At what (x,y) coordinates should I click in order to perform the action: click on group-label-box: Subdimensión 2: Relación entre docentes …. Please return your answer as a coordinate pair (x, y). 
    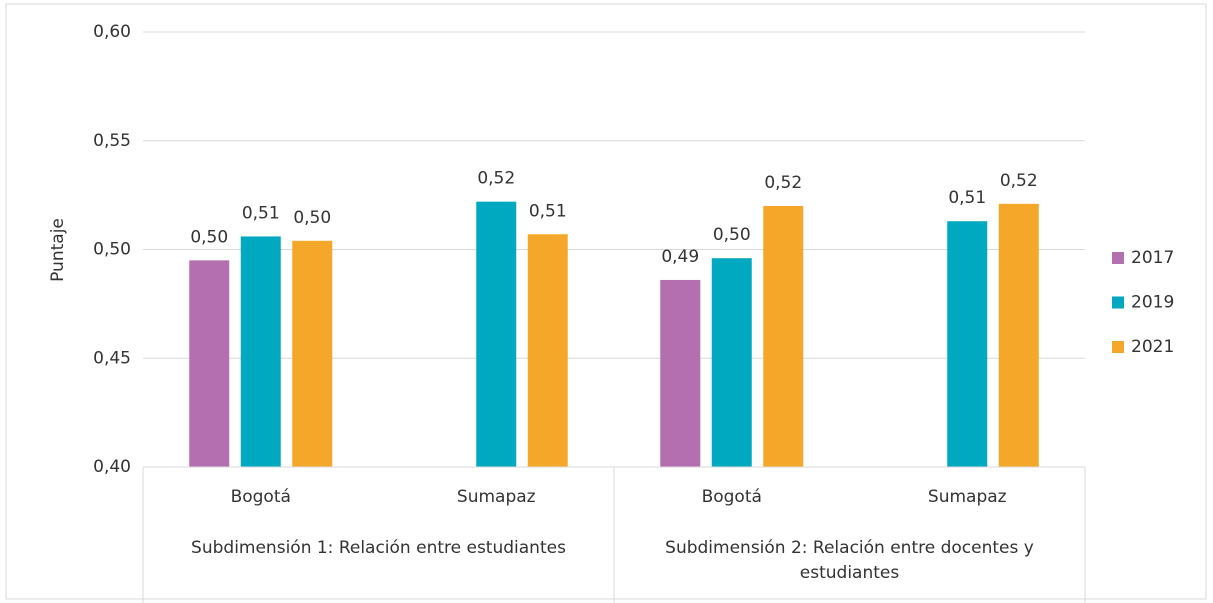
    Looking at the image, I should click on (849, 560).